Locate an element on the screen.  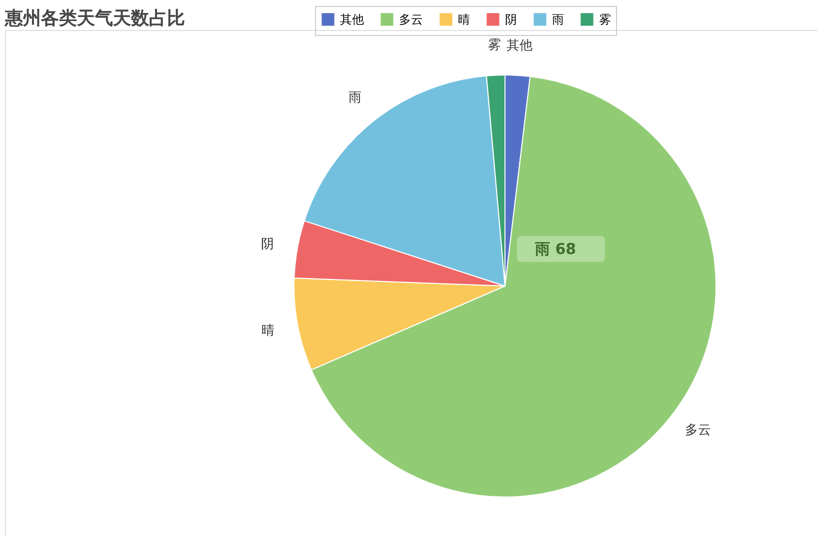
legend-label: 雨 is located at coordinates (558, 19).